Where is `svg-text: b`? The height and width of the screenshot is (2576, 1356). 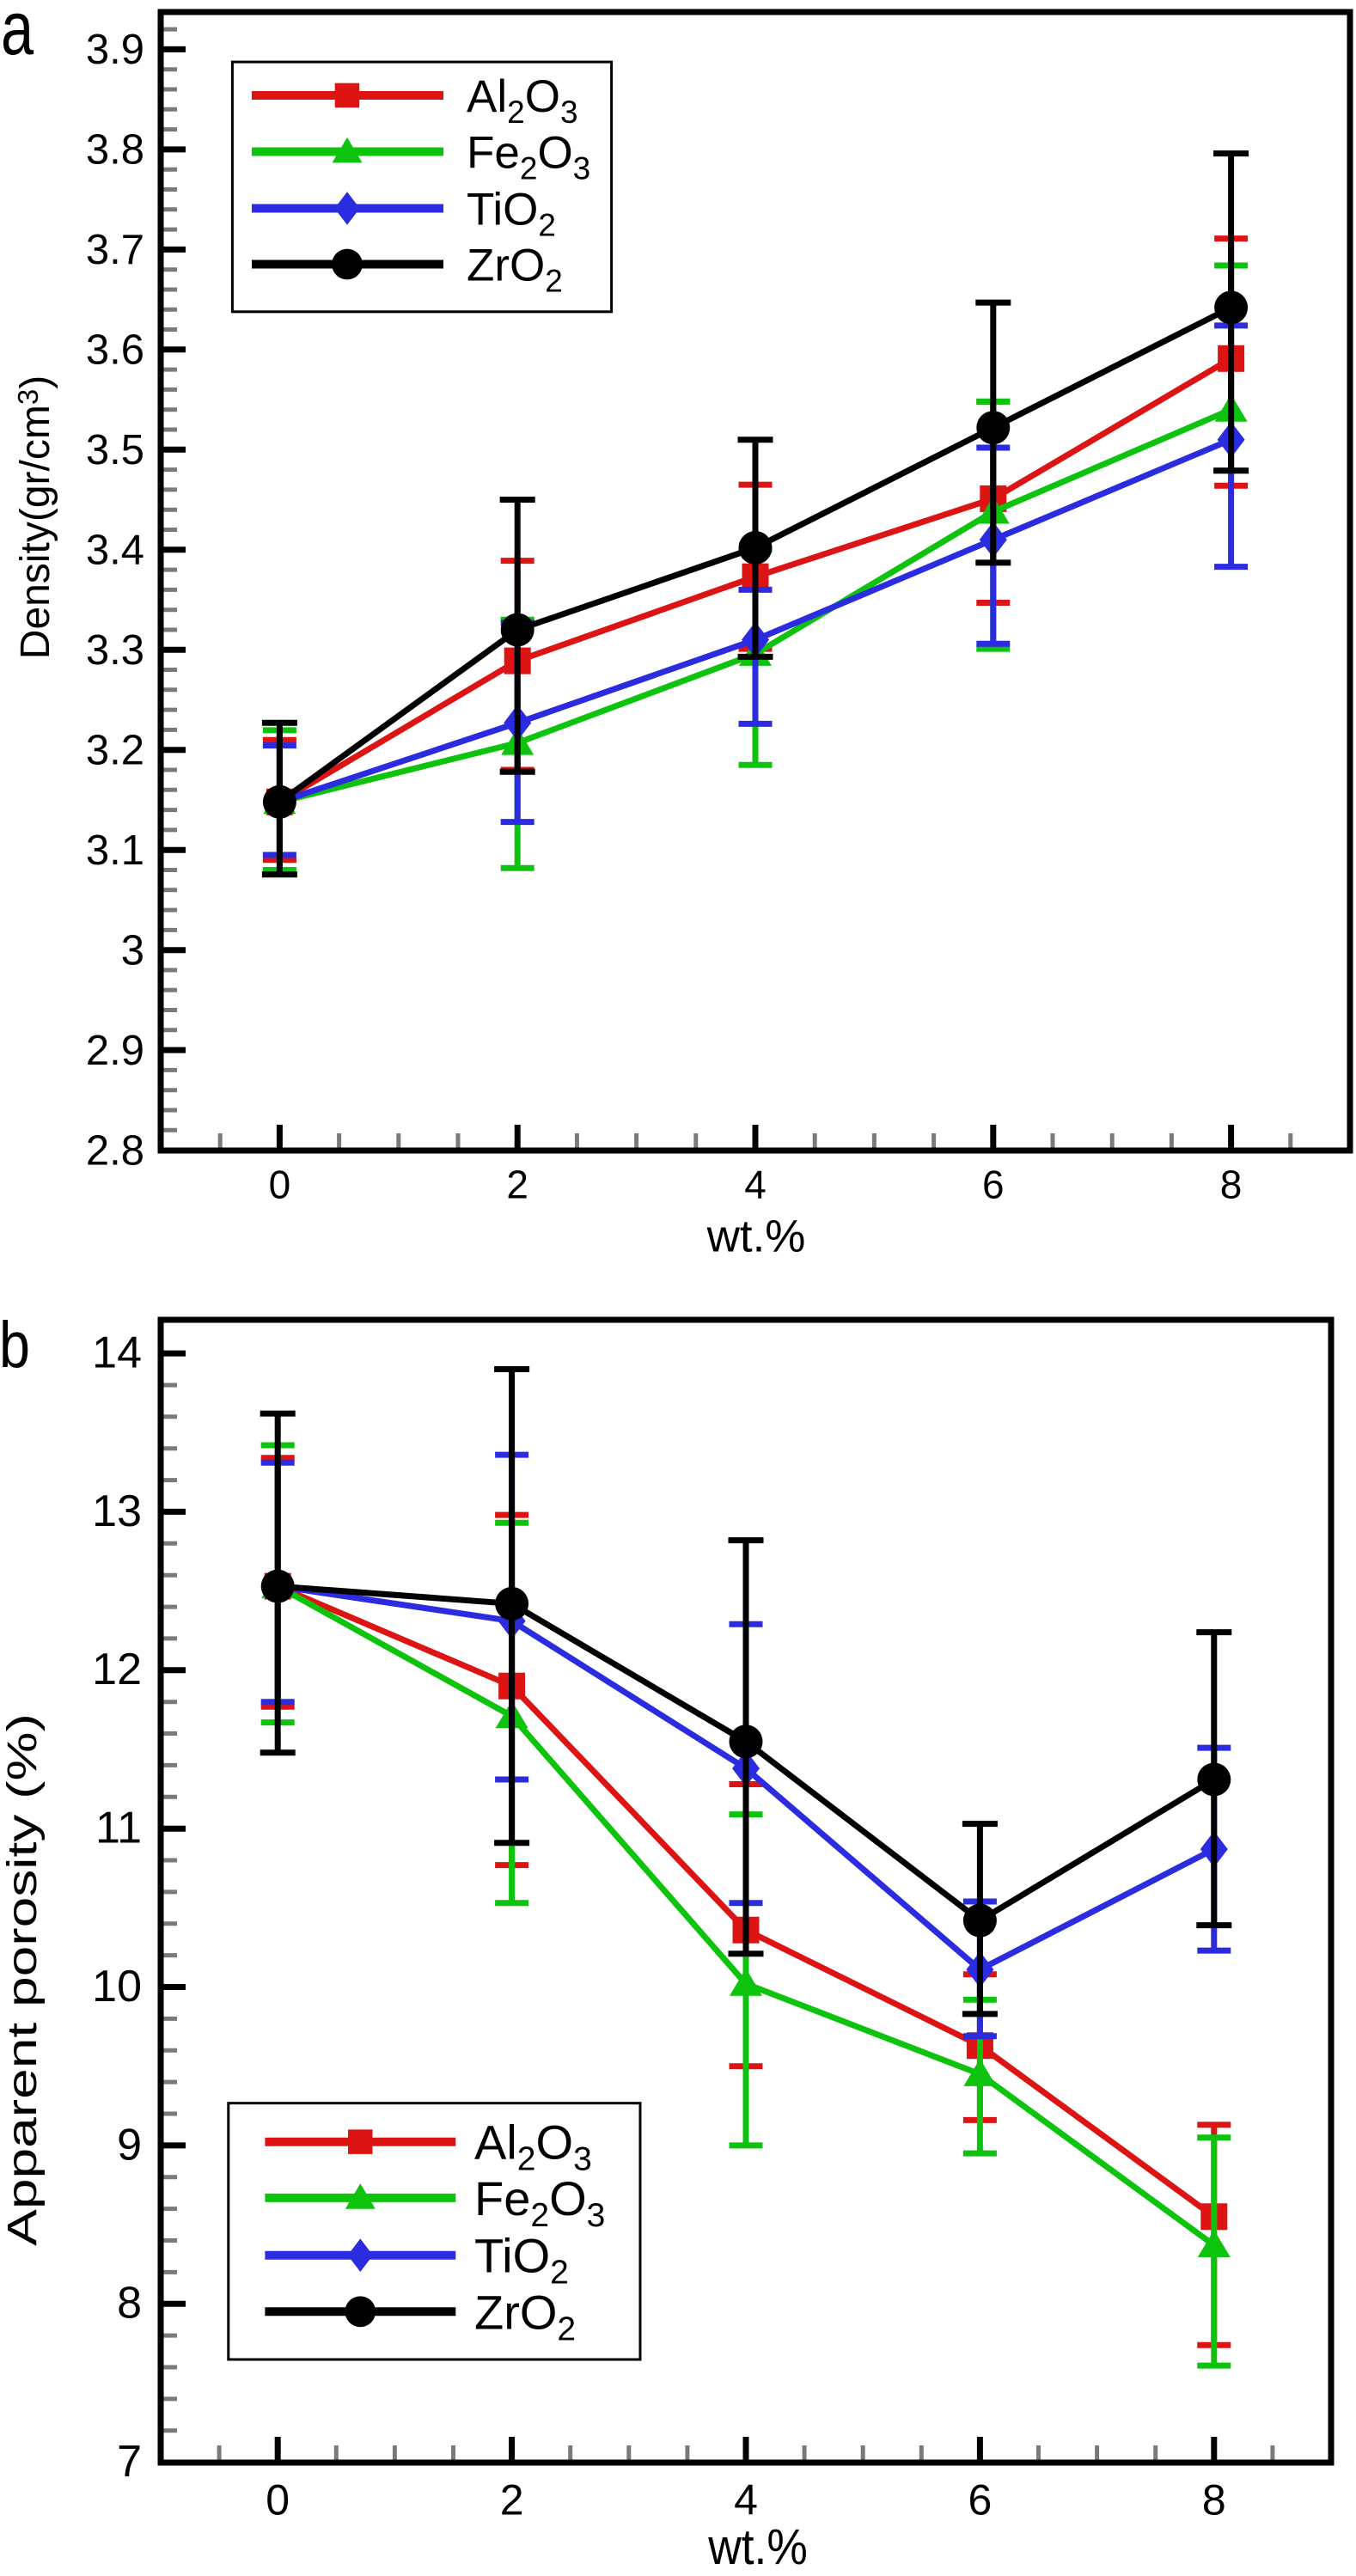
svg-text: b is located at coordinates (15, 1344).